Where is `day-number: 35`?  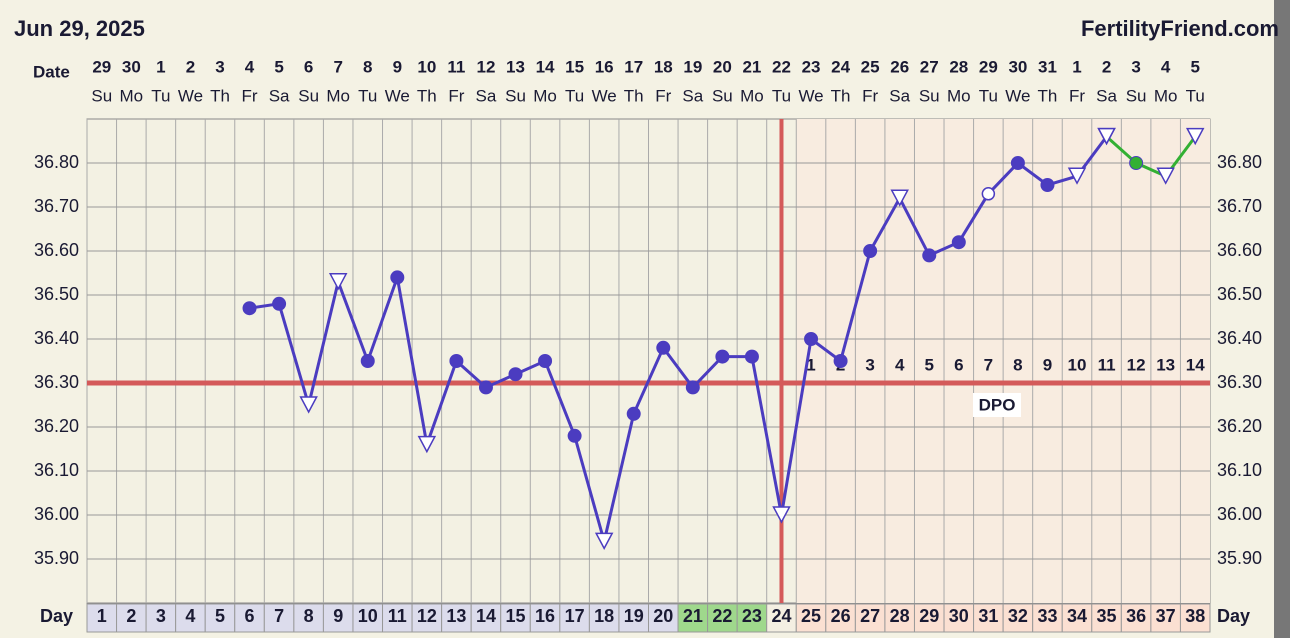
day-number: 35 is located at coordinates (1107, 616).